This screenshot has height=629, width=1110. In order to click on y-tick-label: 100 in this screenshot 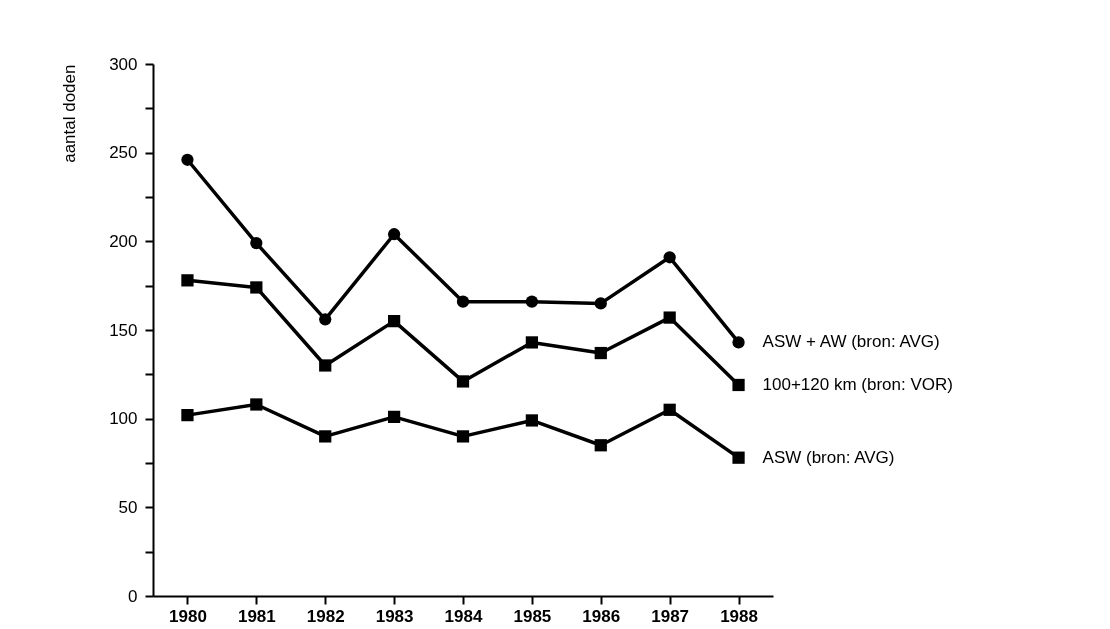, I will do `click(123, 419)`.